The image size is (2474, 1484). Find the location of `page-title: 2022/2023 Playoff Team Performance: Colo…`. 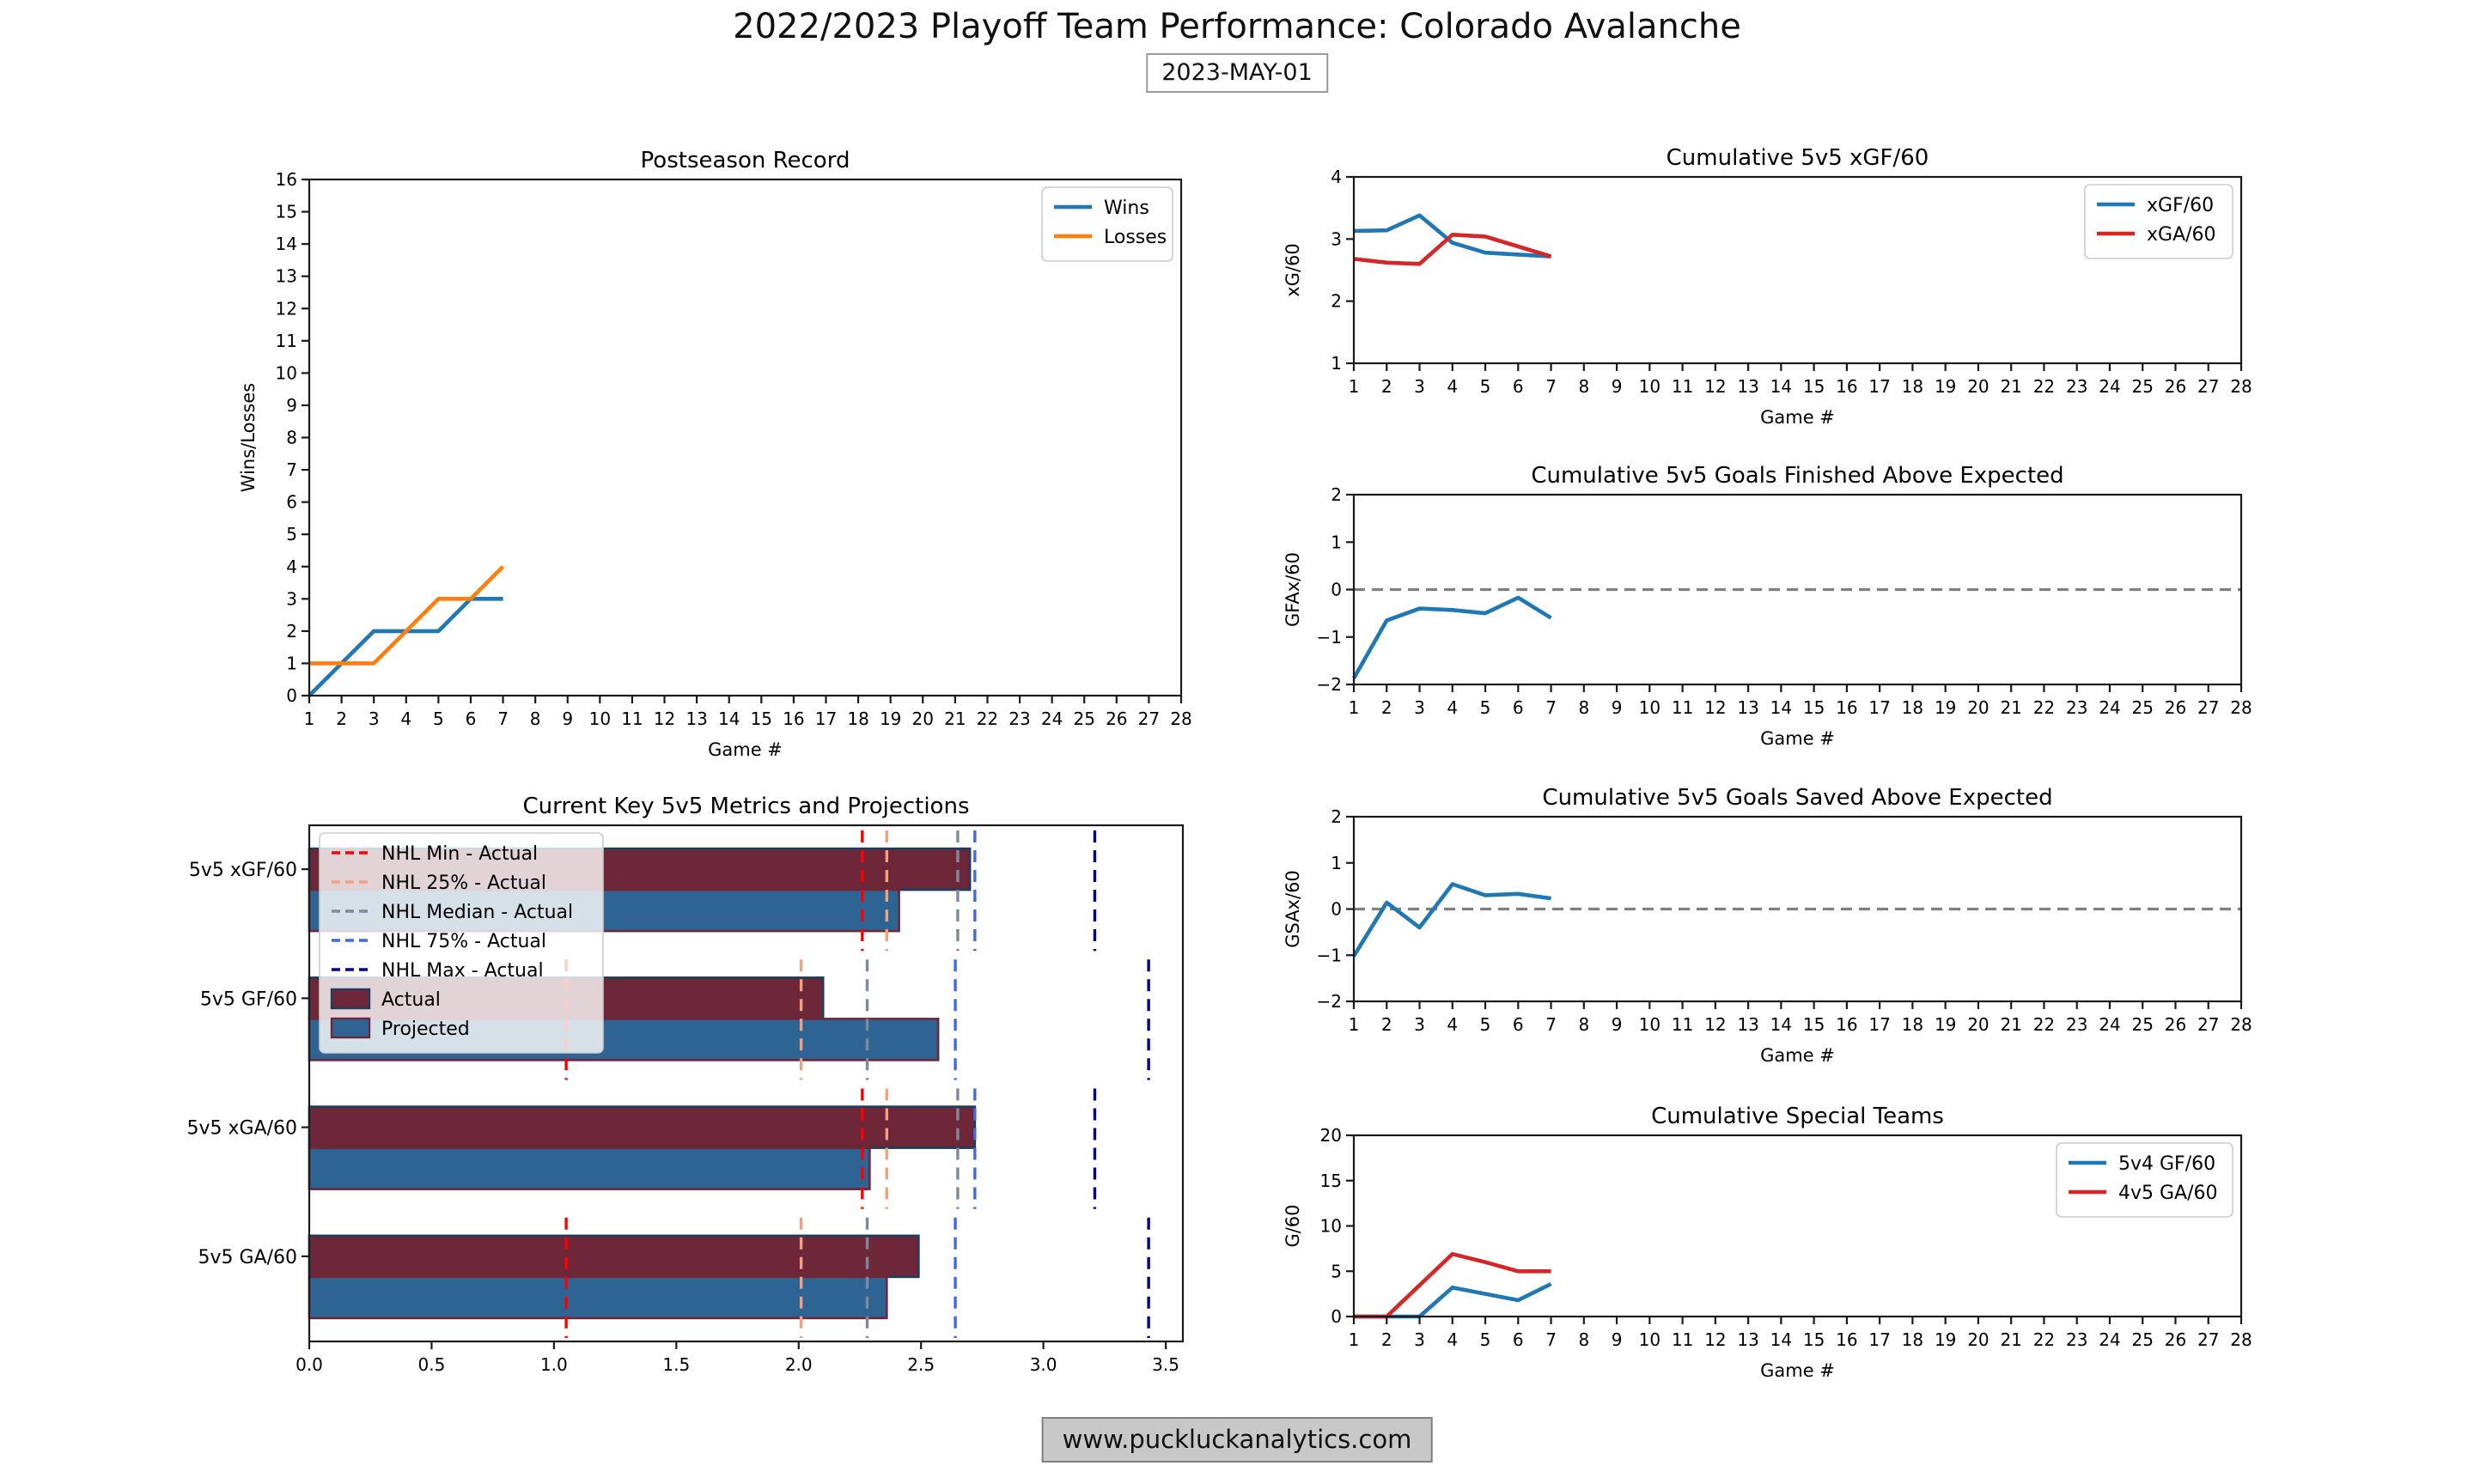

page-title: 2022/2023 Playoff Team Performance: Colo… is located at coordinates (1237, 27).